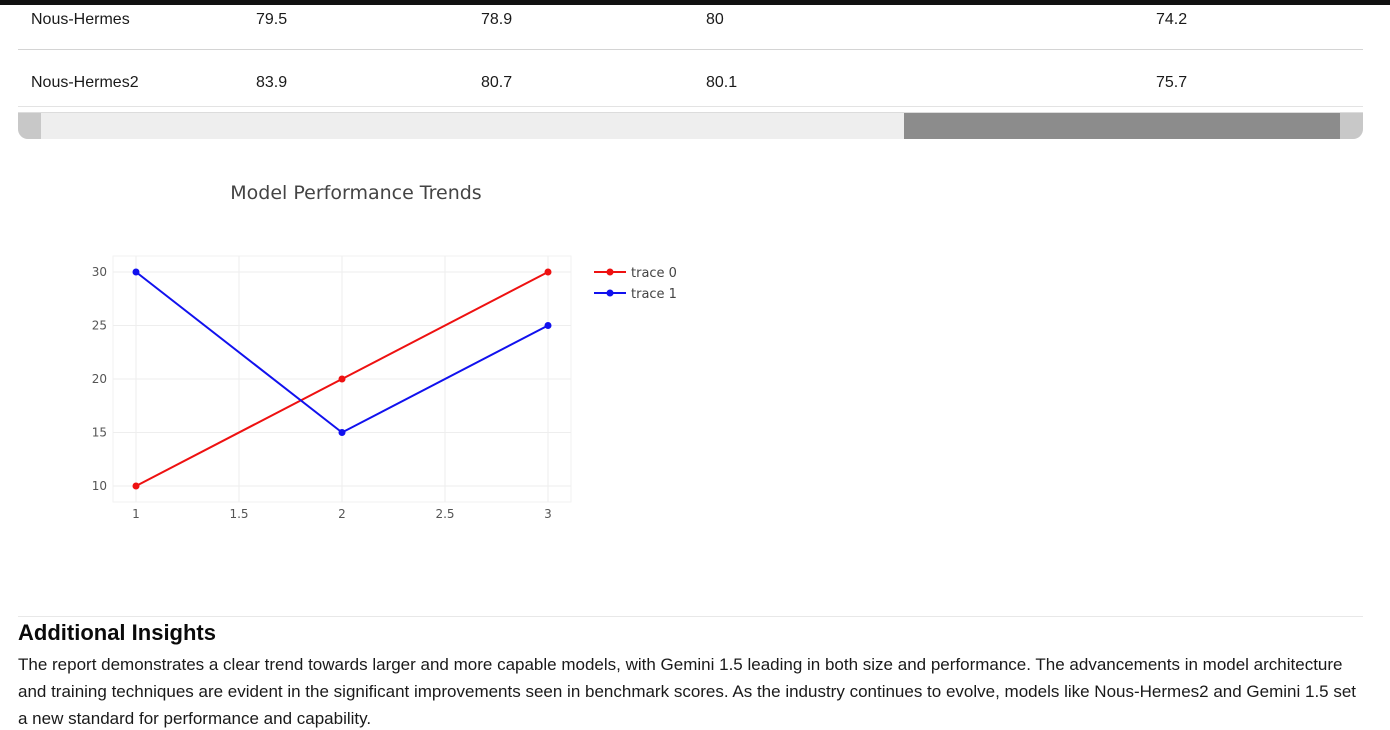 The height and width of the screenshot is (730, 1390). What do you see at coordinates (654, 294) in the screenshot?
I see `legend-label: trace 1` at bounding box center [654, 294].